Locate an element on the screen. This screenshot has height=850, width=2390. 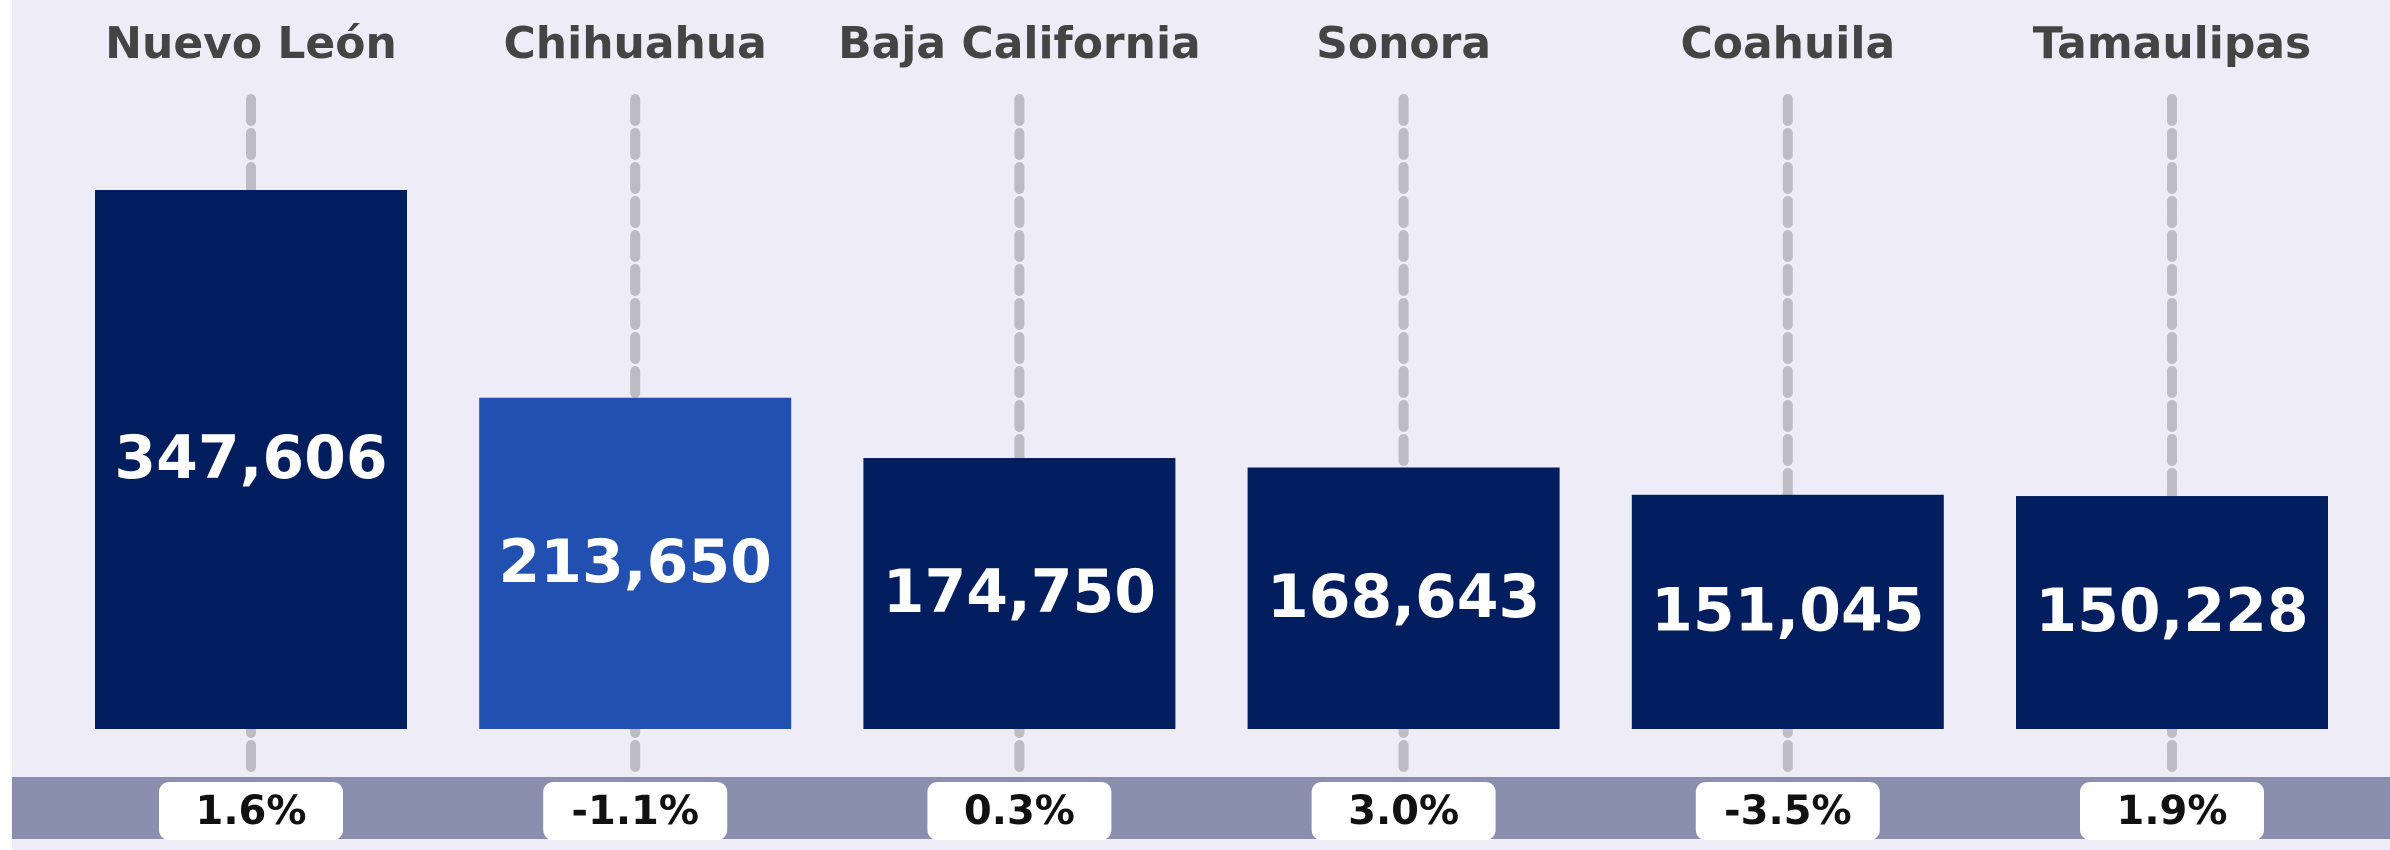
change-label: 0.3% is located at coordinates (1019, 811).